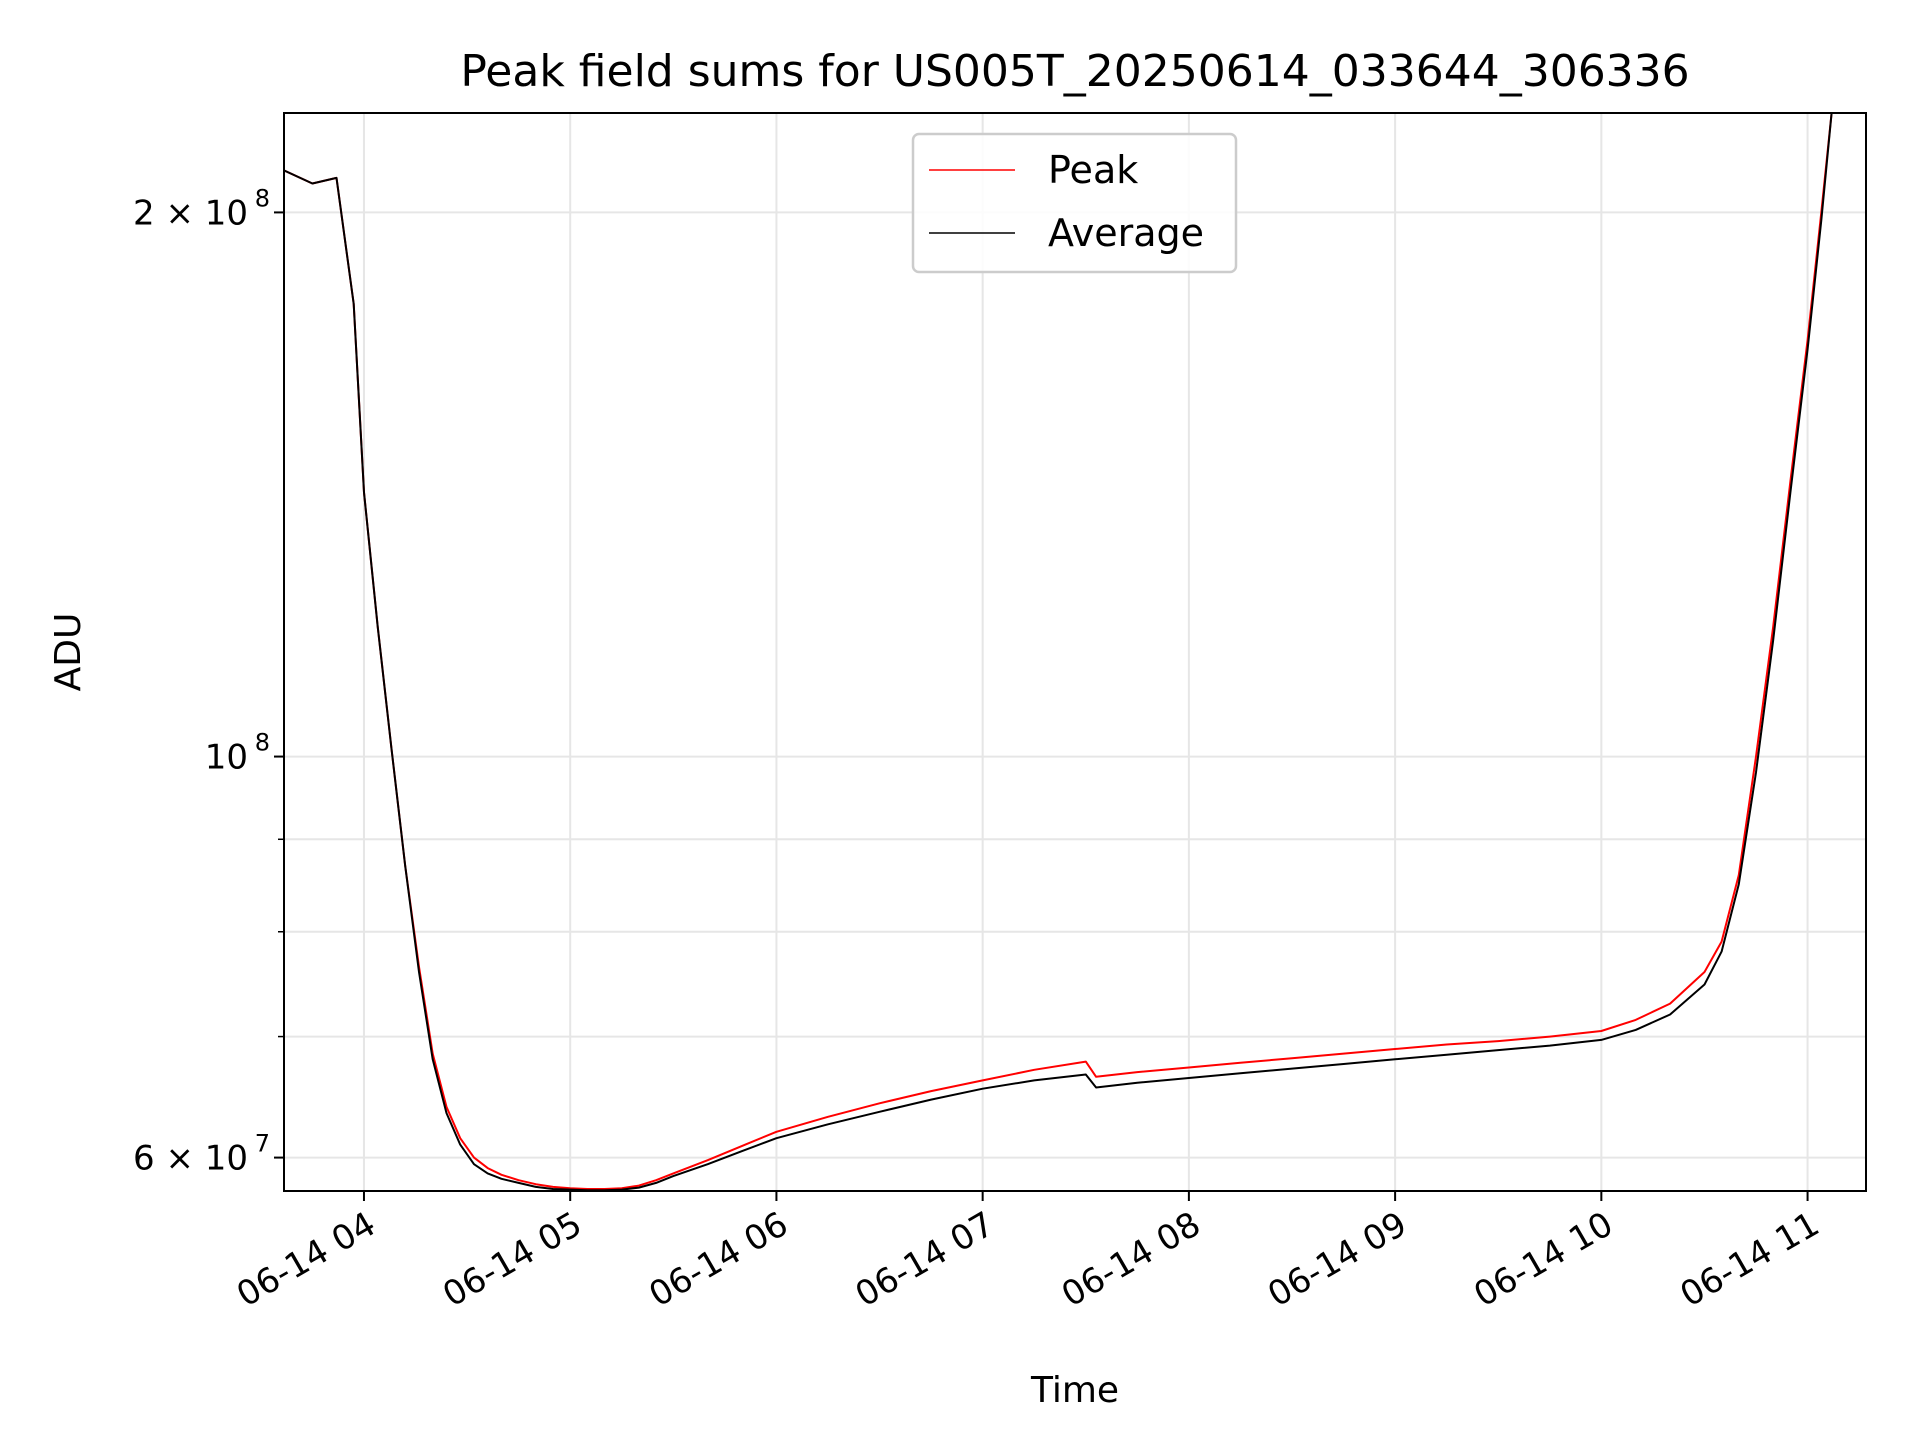 The width and height of the screenshot is (1920, 1440). What do you see at coordinates (190, 1159) in the screenshot?
I see `y-tick-label: 6 × 10` at bounding box center [190, 1159].